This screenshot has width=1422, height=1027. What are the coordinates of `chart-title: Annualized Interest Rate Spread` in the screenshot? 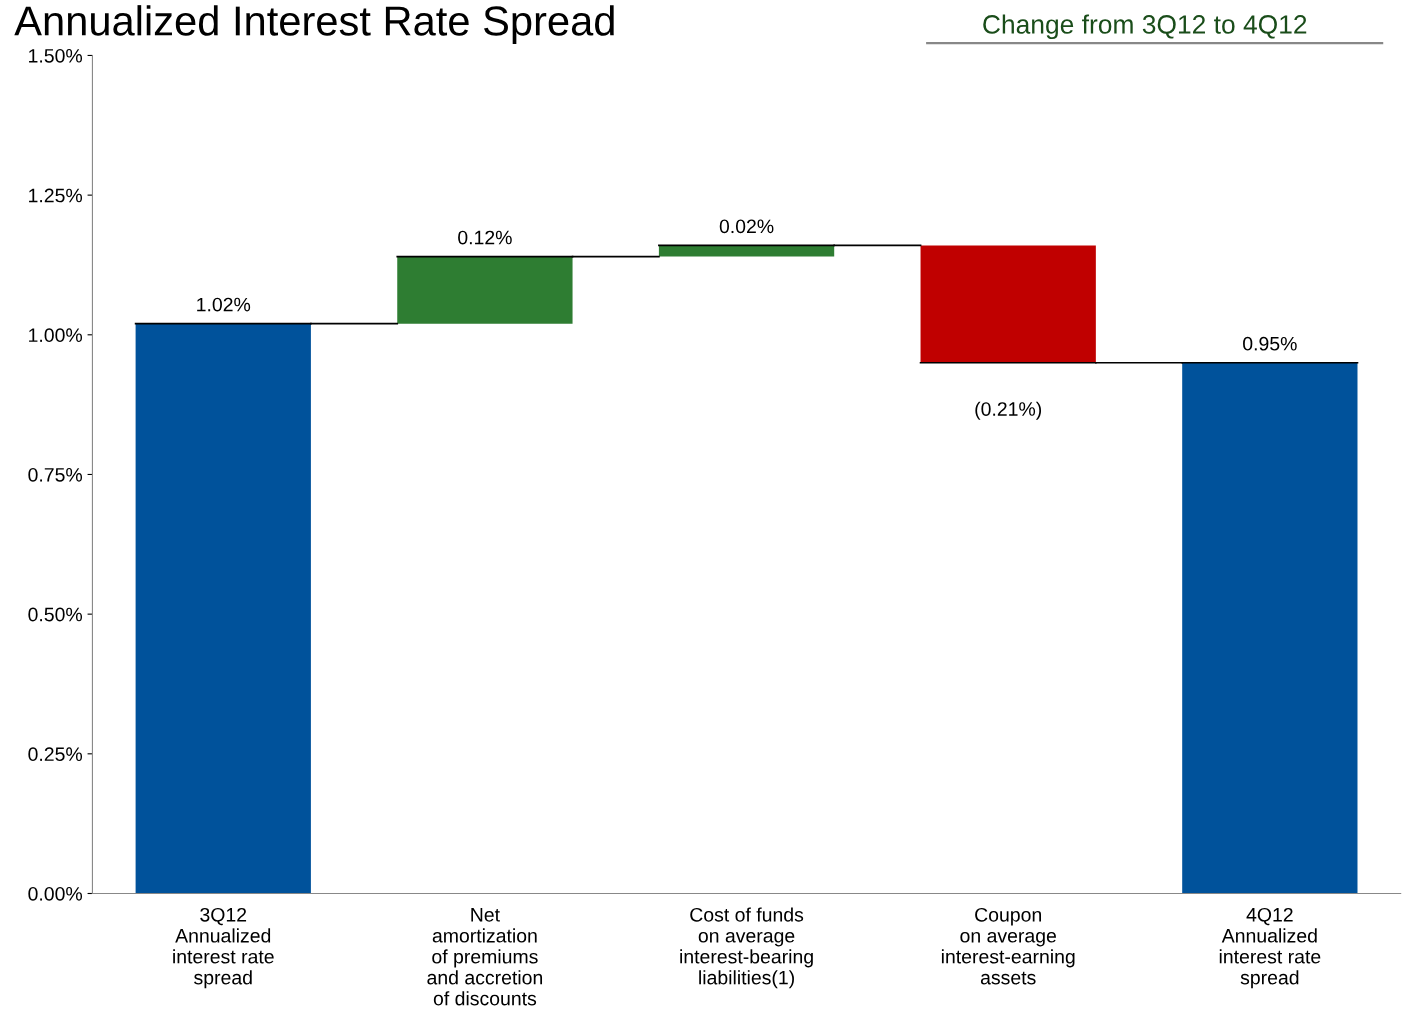 It's located at (314, 24).